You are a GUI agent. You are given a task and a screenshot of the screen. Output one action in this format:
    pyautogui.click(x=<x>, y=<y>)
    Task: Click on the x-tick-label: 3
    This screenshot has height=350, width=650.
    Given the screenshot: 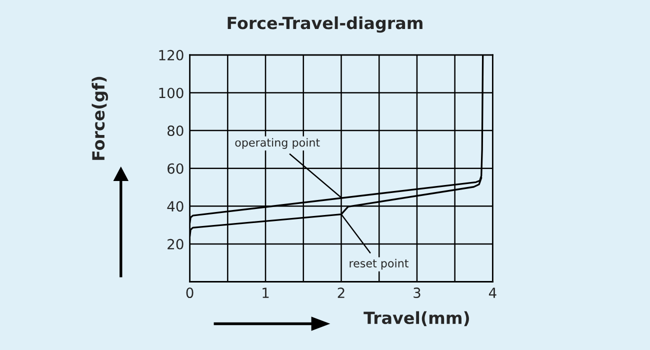 What is the action you would take?
    pyautogui.click(x=417, y=293)
    